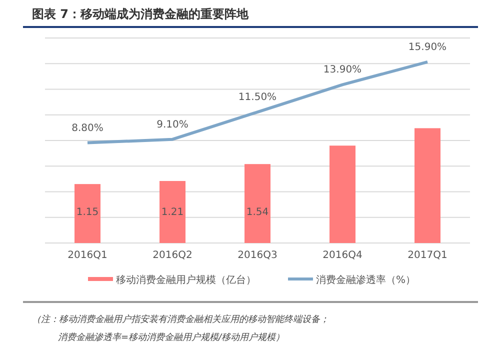 The image size is (500, 362). I want to click on data-label: 11.50%, so click(257, 98).